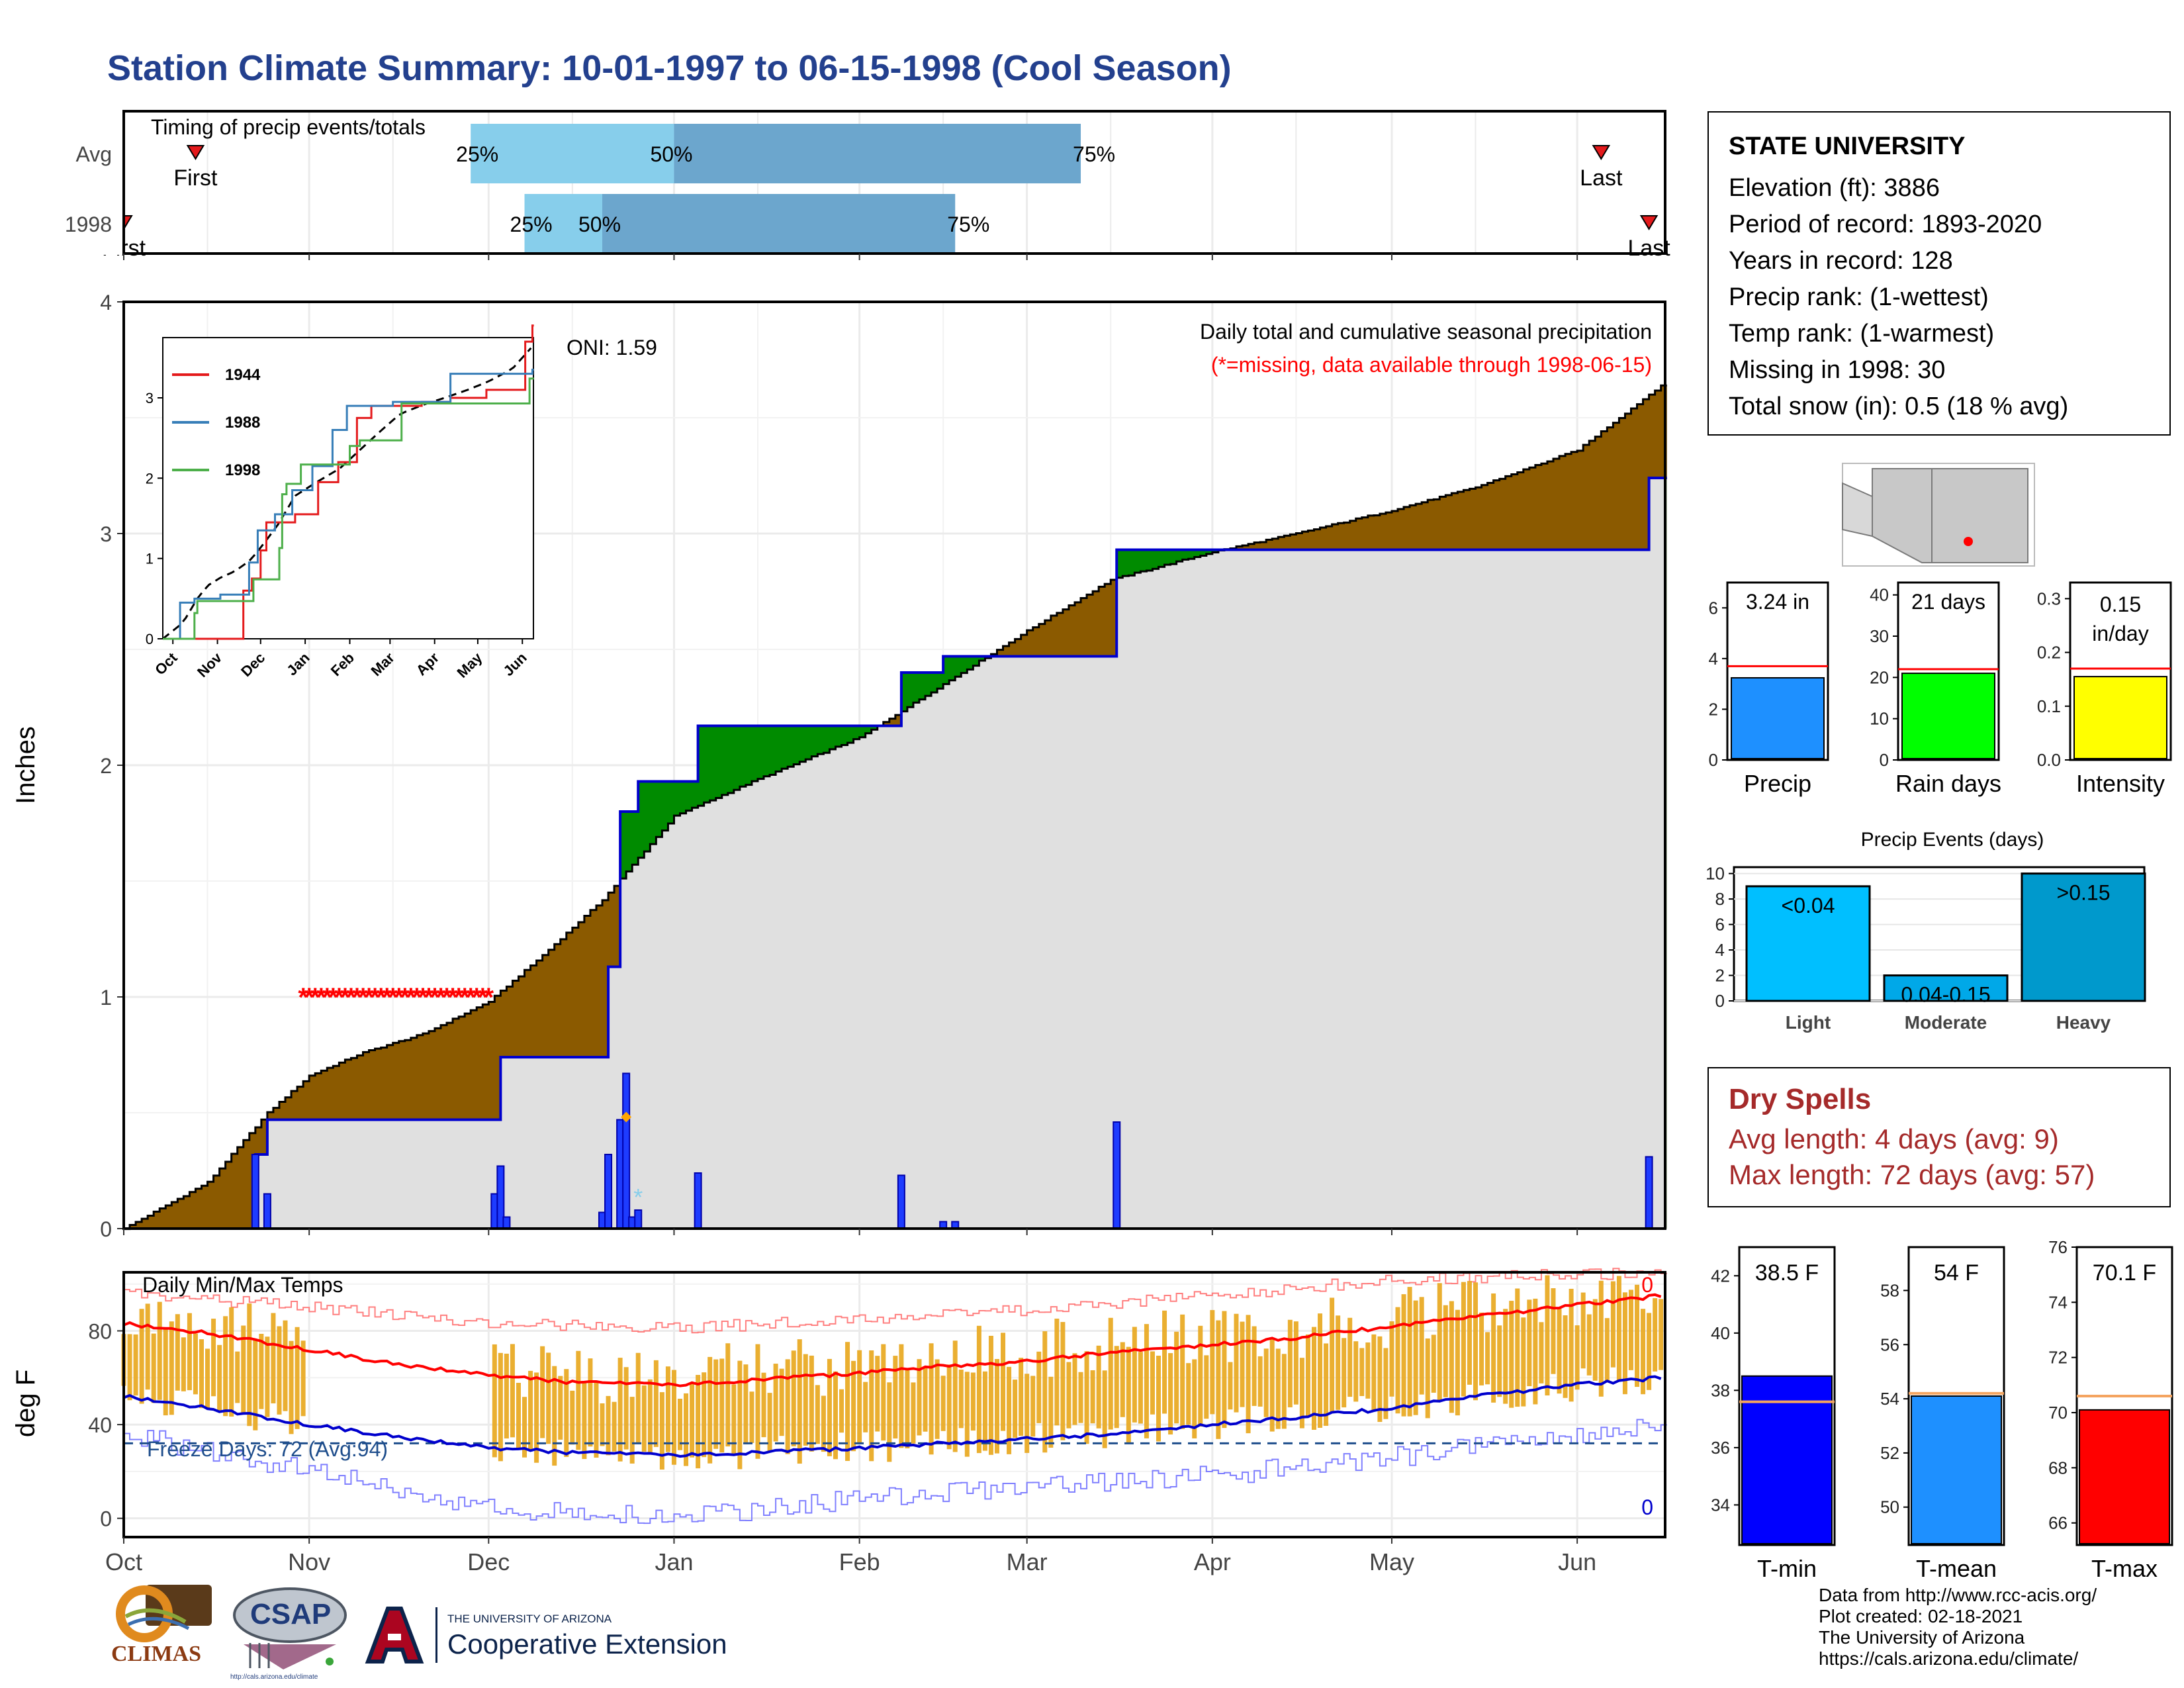 The height and width of the screenshot is (1688, 2184). Describe the element at coordinates (100, 1331) in the screenshot. I see `temp-ytick-label: 80` at that location.